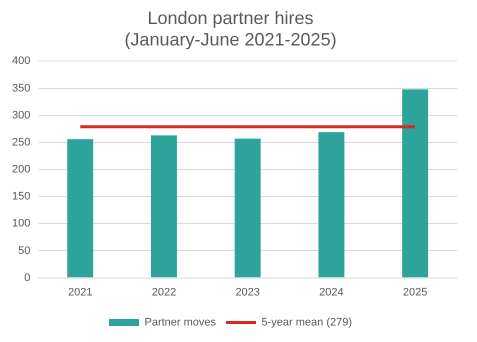 This screenshot has width=477, height=342. Describe the element at coordinates (230, 29) in the screenshot. I see `chart-title: London partner hires (January-June 2021-2025)` at that location.